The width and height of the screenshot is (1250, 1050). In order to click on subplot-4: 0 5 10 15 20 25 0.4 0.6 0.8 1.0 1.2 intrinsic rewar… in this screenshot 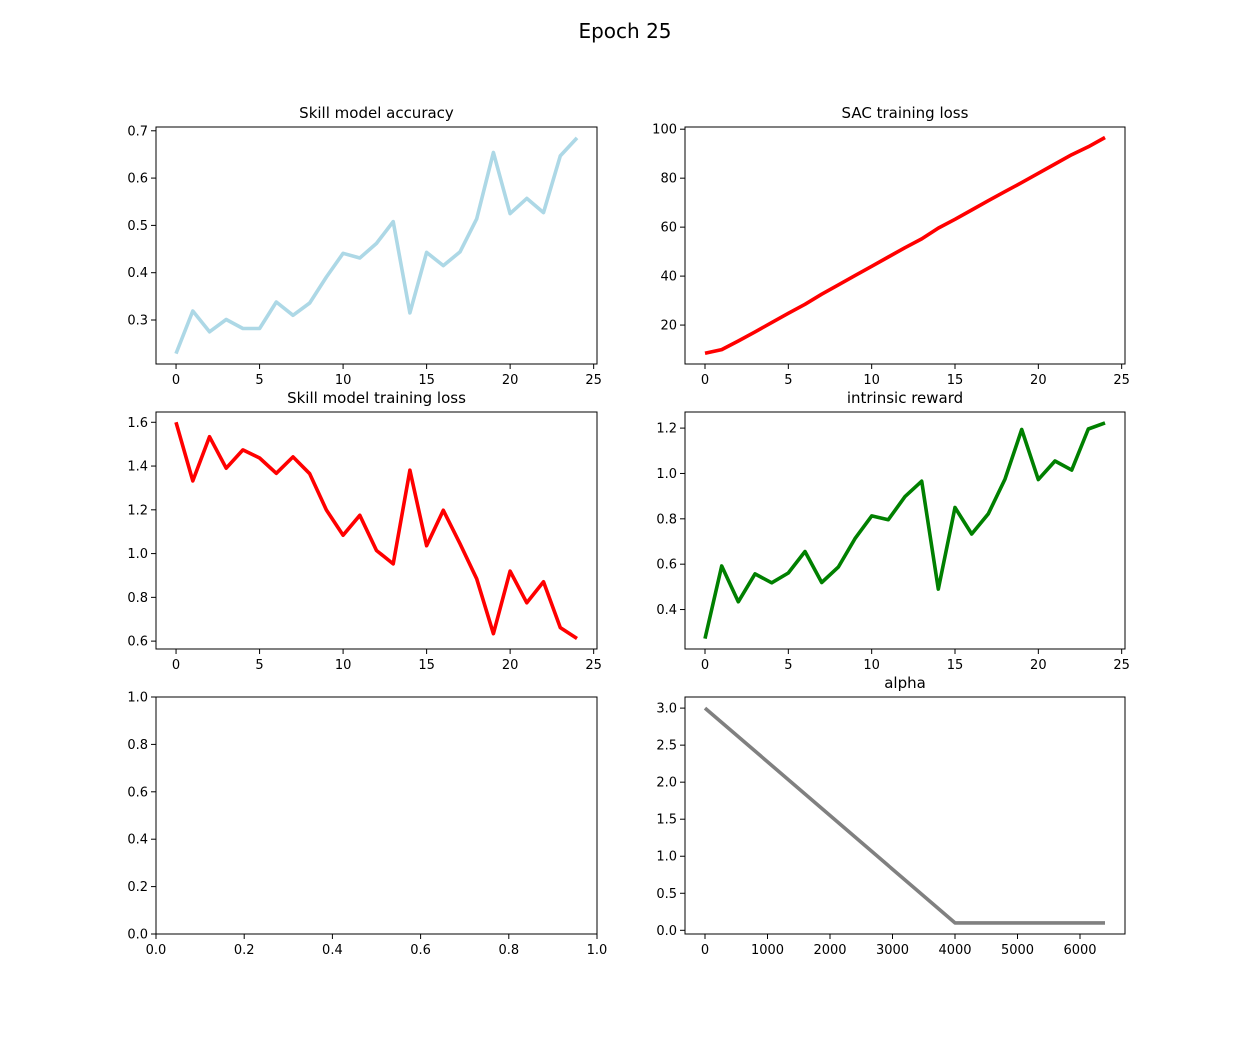, I will do `click(893, 531)`.